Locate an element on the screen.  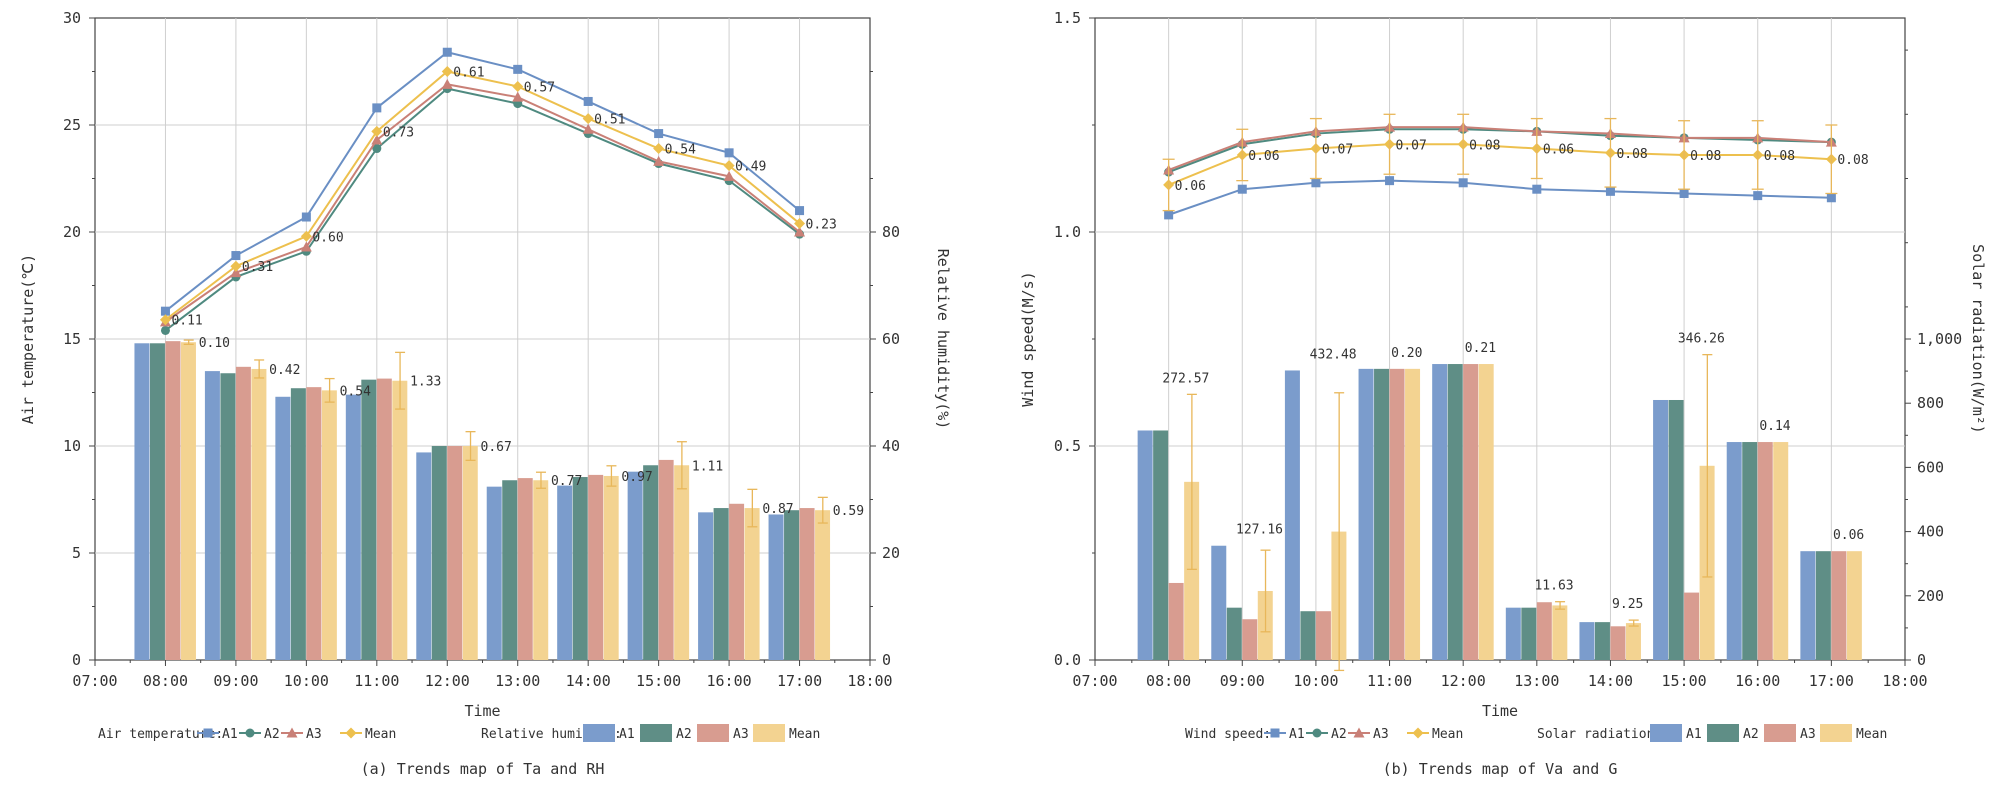
legend-bar-label: A2 is located at coordinates (1751, 734).